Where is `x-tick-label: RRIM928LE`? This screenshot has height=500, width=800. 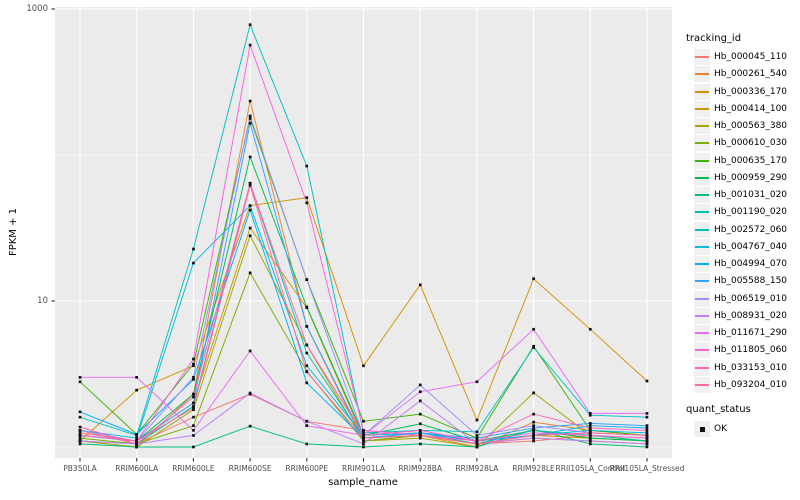 x-tick-label: RRIM928LE is located at coordinates (533, 468).